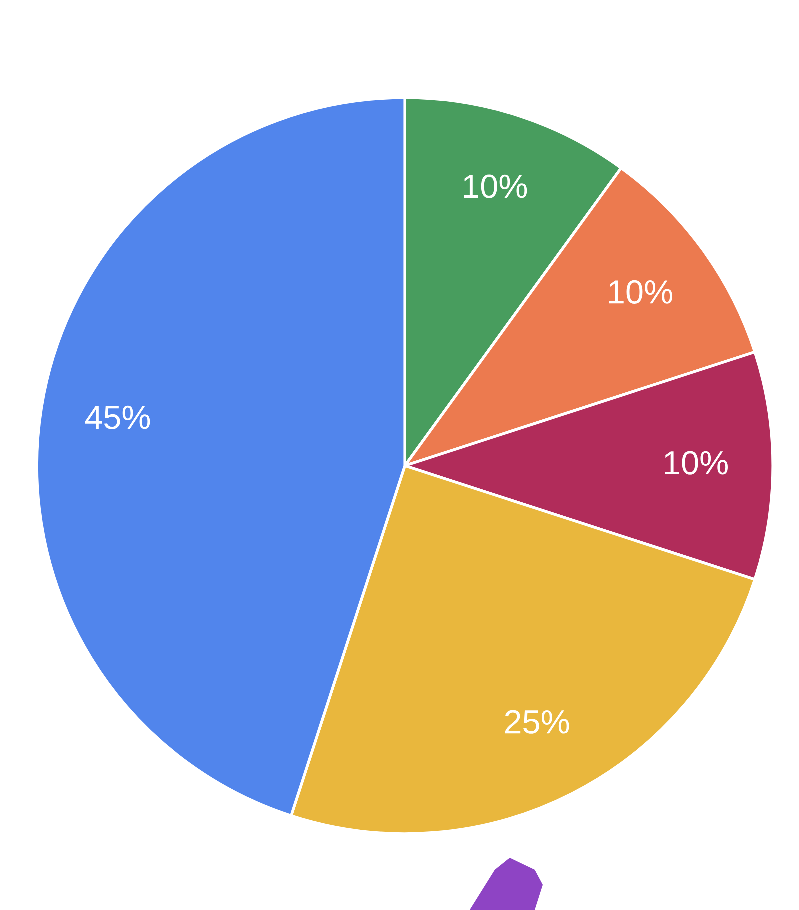 This screenshot has height=910, width=799. What do you see at coordinates (537, 722) in the screenshot?
I see `data-label: 25%` at bounding box center [537, 722].